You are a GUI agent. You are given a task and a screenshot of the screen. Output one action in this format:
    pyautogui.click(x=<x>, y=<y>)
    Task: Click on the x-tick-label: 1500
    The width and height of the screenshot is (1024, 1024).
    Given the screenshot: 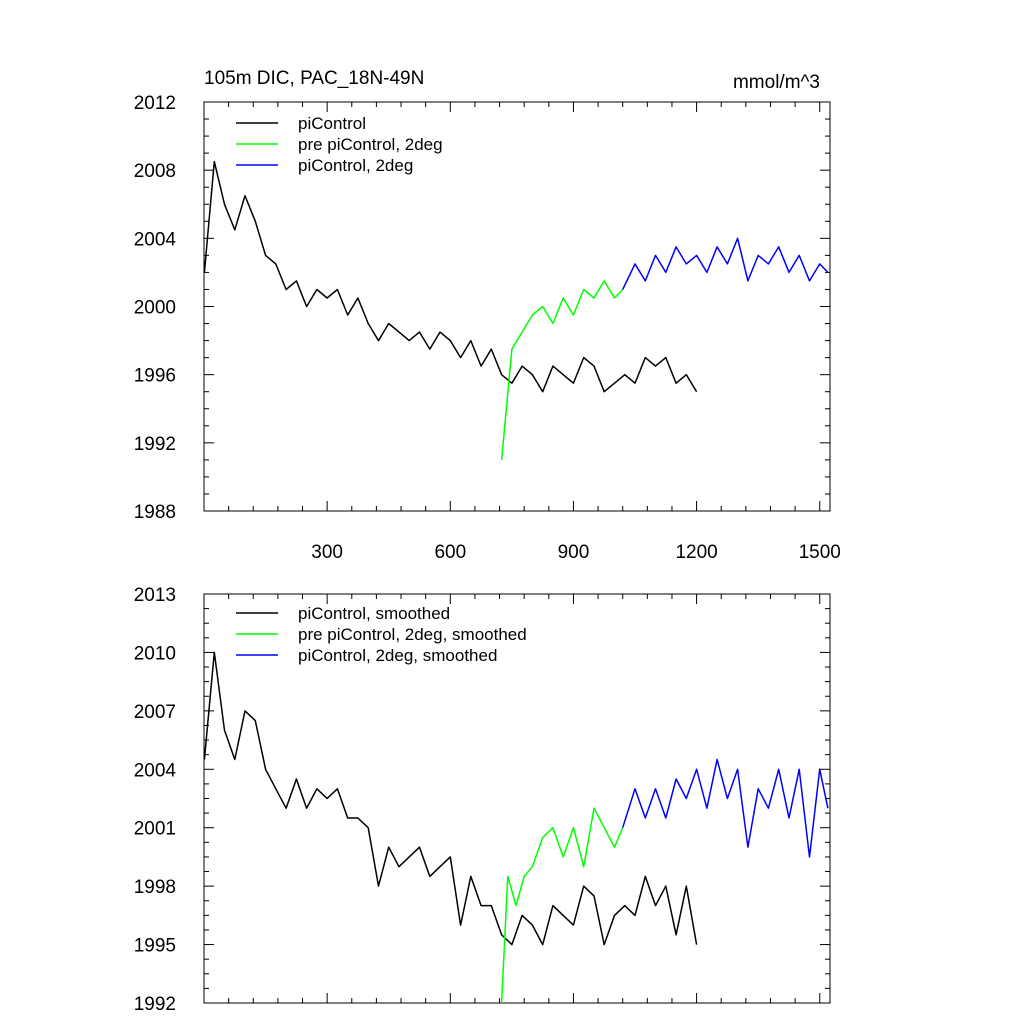 What is the action you would take?
    pyautogui.click(x=820, y=552)
    